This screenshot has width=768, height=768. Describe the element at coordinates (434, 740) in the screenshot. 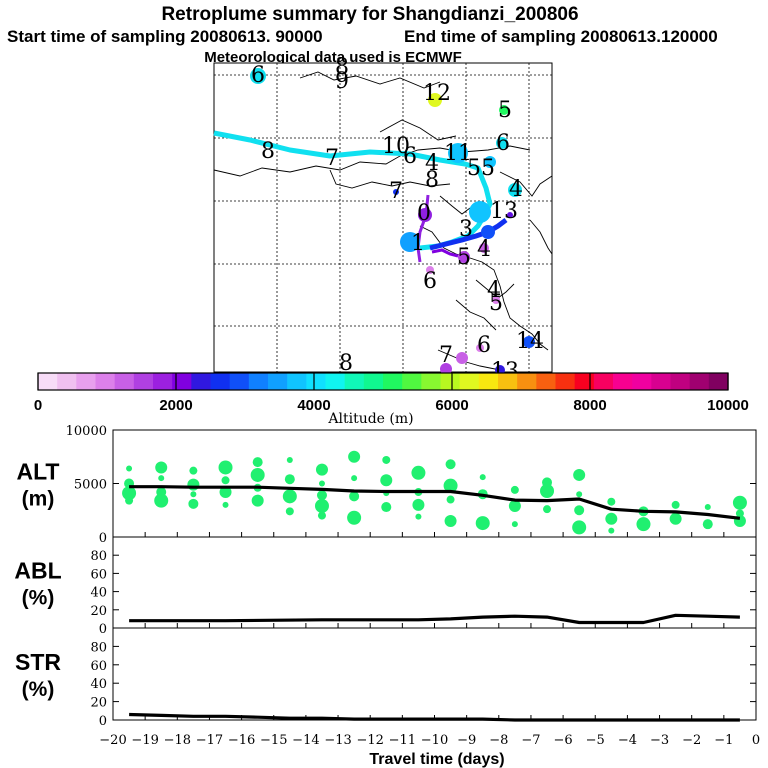

I see `x-tick-label: −10` at that location.